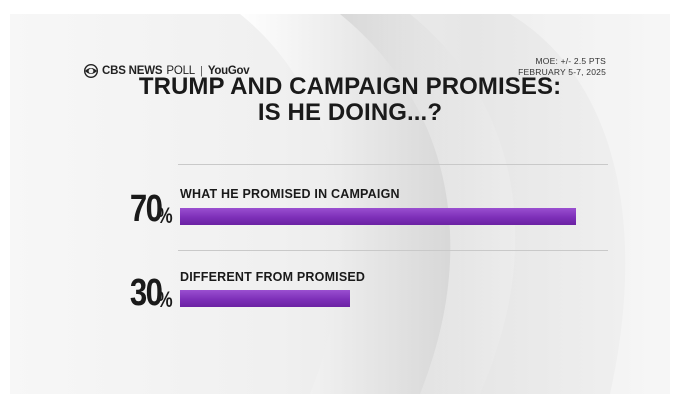 The width and height of the screenshot is (680, 414). I want to click on bar-value-label: 30, so click(146, 293).